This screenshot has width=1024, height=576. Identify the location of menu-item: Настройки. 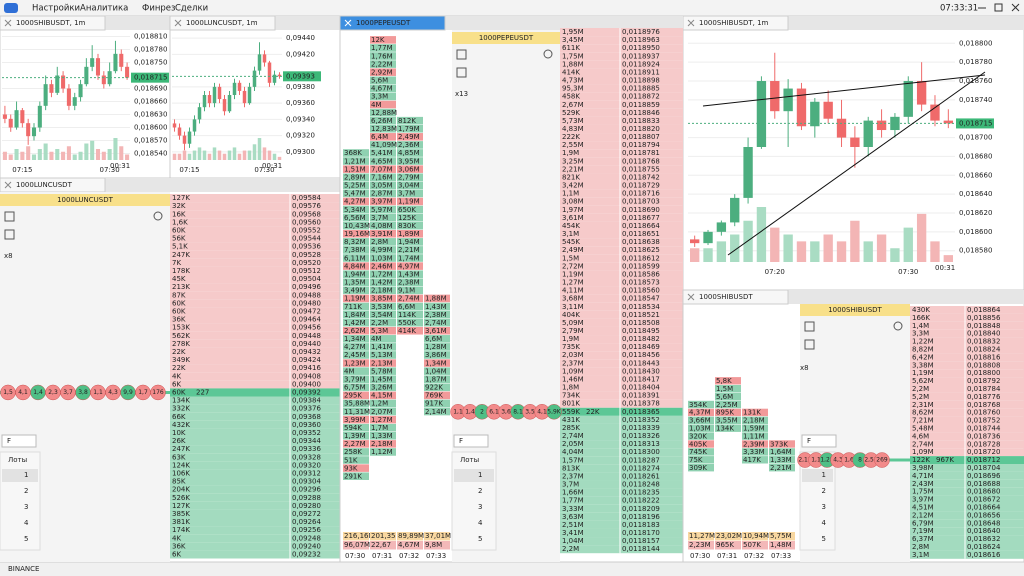
(56, 9).